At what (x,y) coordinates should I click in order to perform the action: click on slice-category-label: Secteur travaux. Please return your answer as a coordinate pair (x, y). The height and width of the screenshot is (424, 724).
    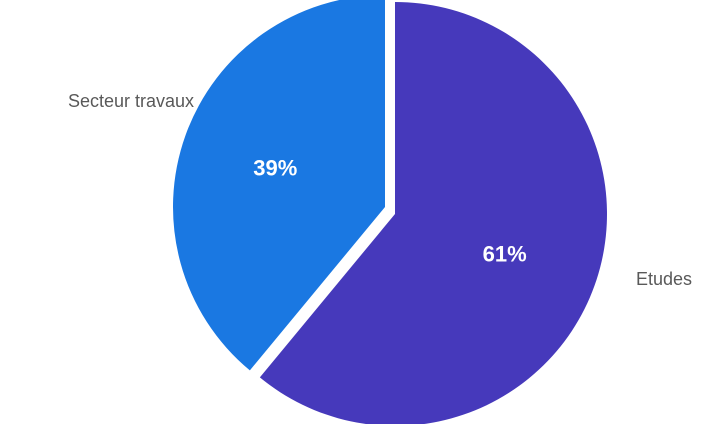
    Looking at the image, I should click on (131, 101).